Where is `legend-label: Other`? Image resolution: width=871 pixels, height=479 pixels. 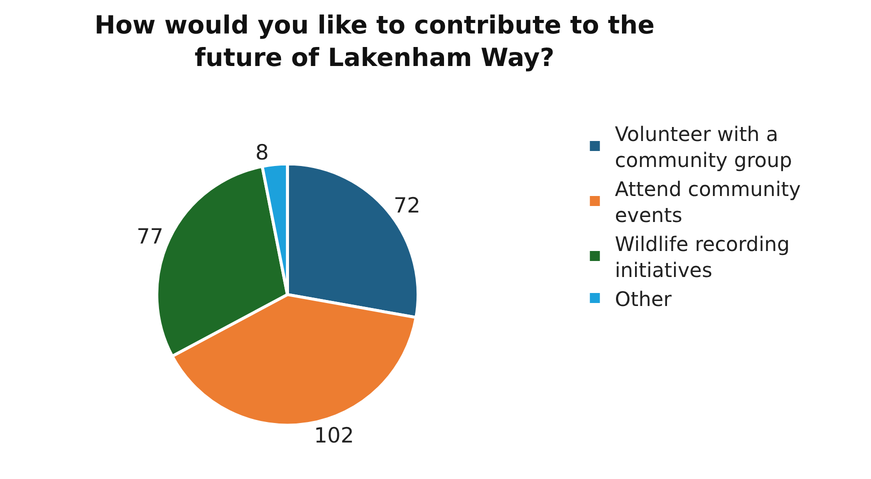
legend-label: Other is located at coordinates (643, 298).